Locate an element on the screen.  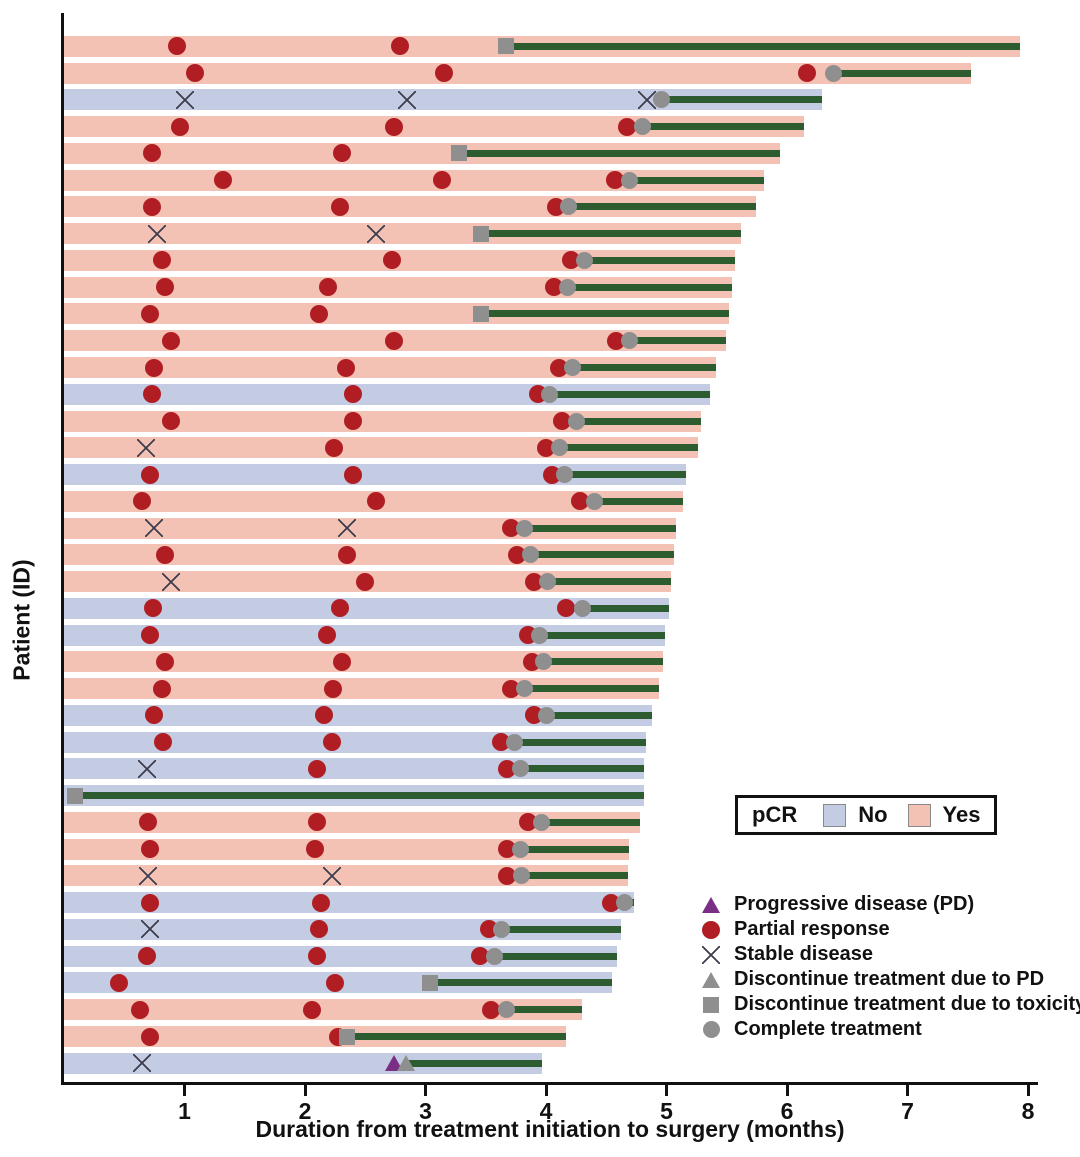
pcr-legend: pCR No Yes is located at coordinates (866, 815).